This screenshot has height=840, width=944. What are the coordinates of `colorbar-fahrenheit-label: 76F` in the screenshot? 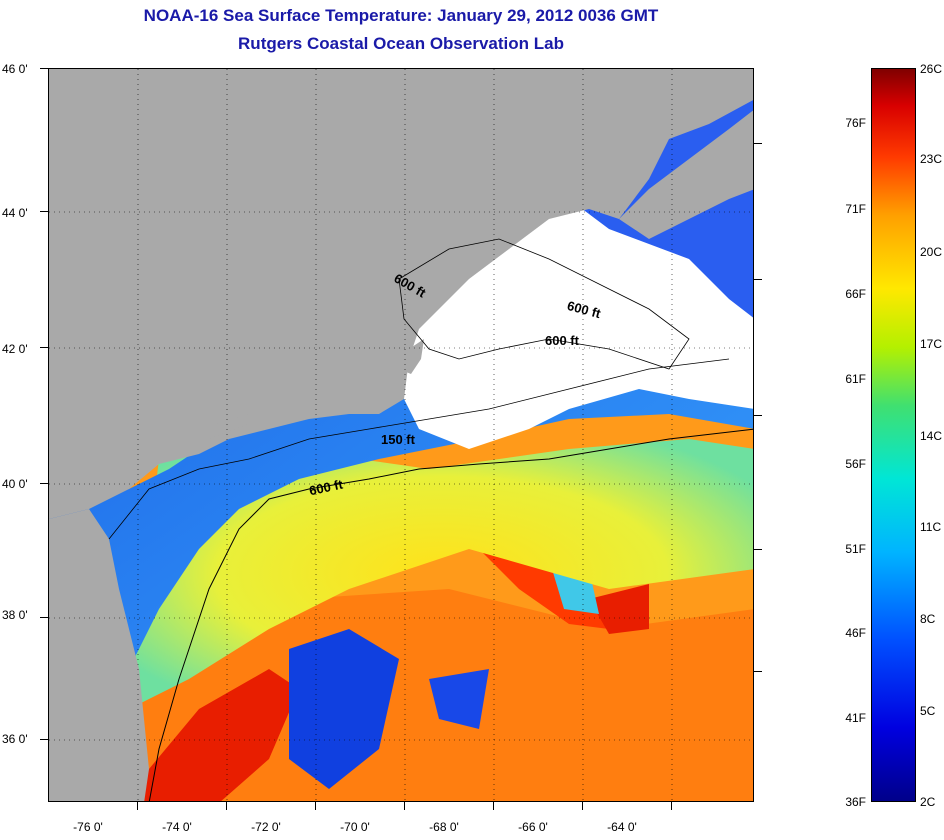 It's located at (855, 123).